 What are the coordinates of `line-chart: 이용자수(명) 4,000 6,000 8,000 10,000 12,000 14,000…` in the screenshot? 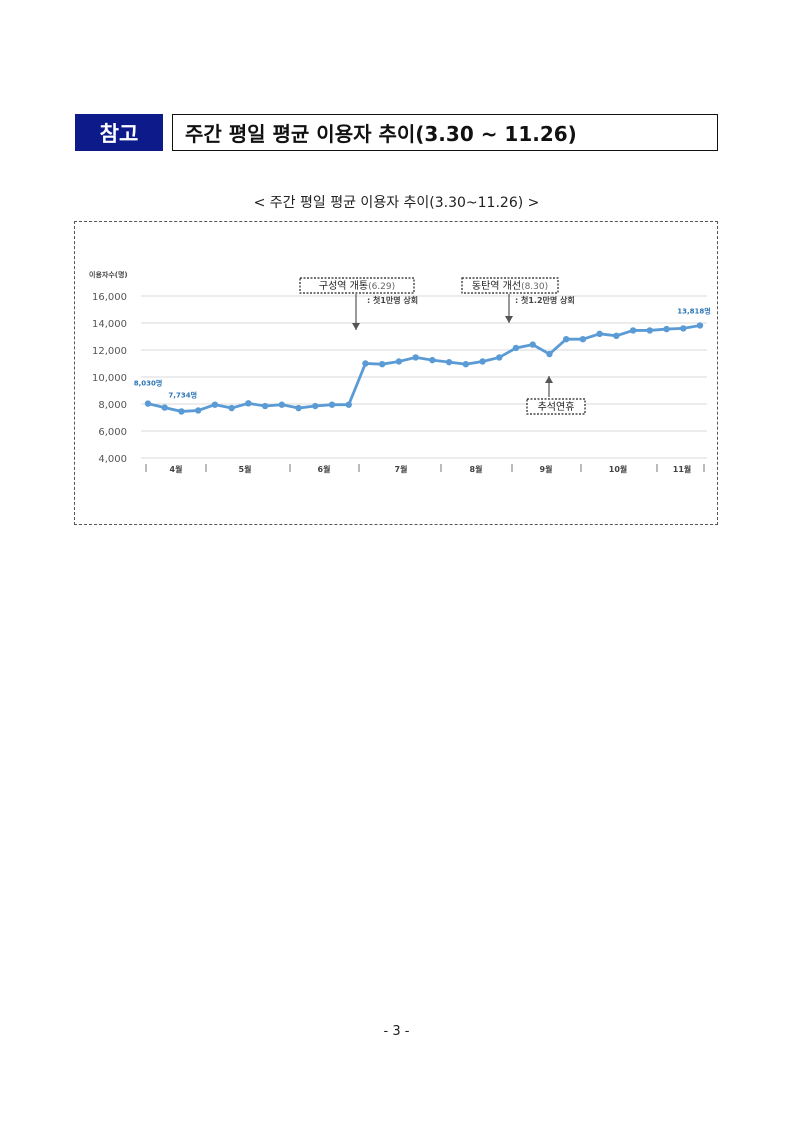 It's located at (400, 372).